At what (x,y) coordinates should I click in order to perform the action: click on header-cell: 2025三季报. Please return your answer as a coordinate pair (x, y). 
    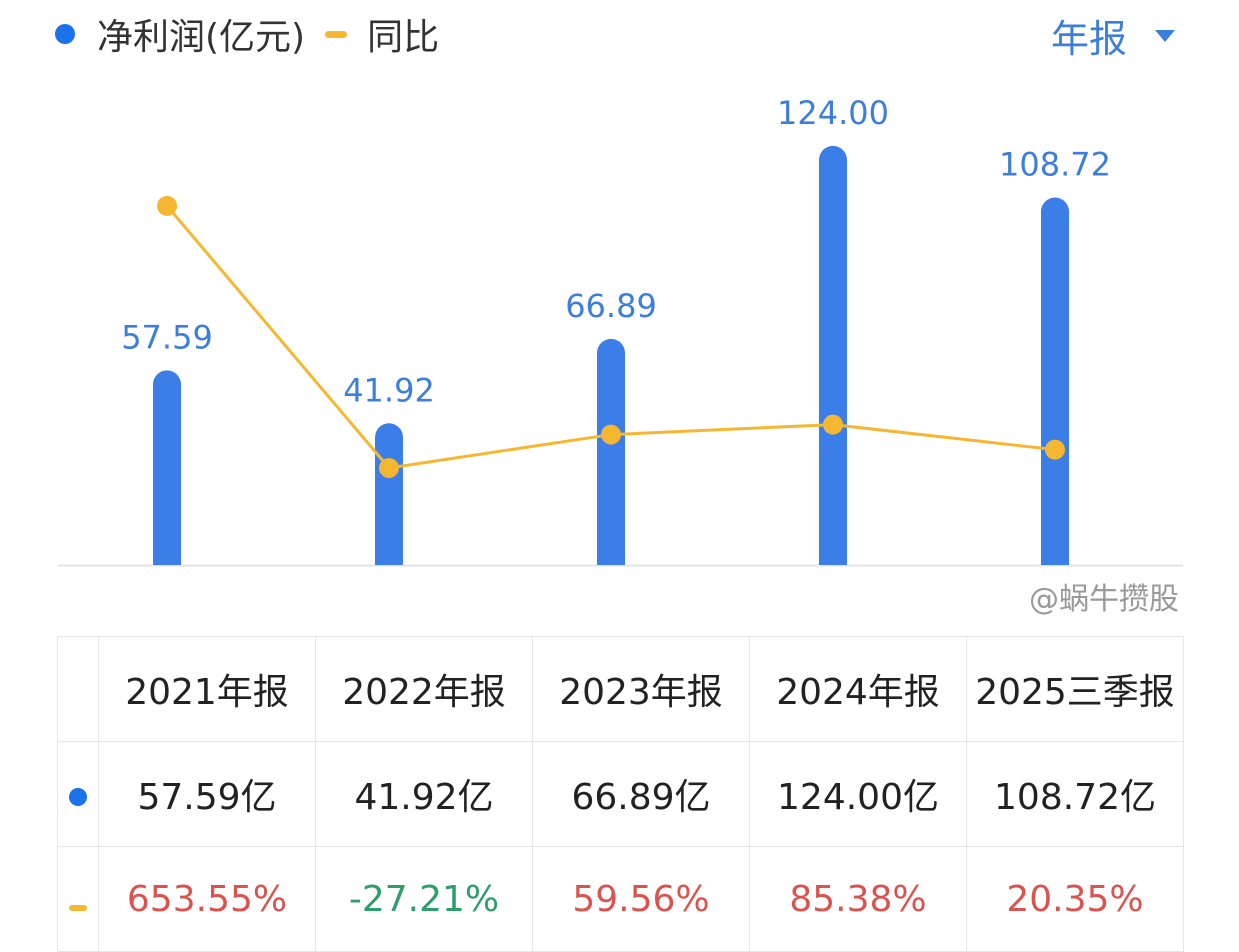
    Looking at the image, I should click on (1075, 689).